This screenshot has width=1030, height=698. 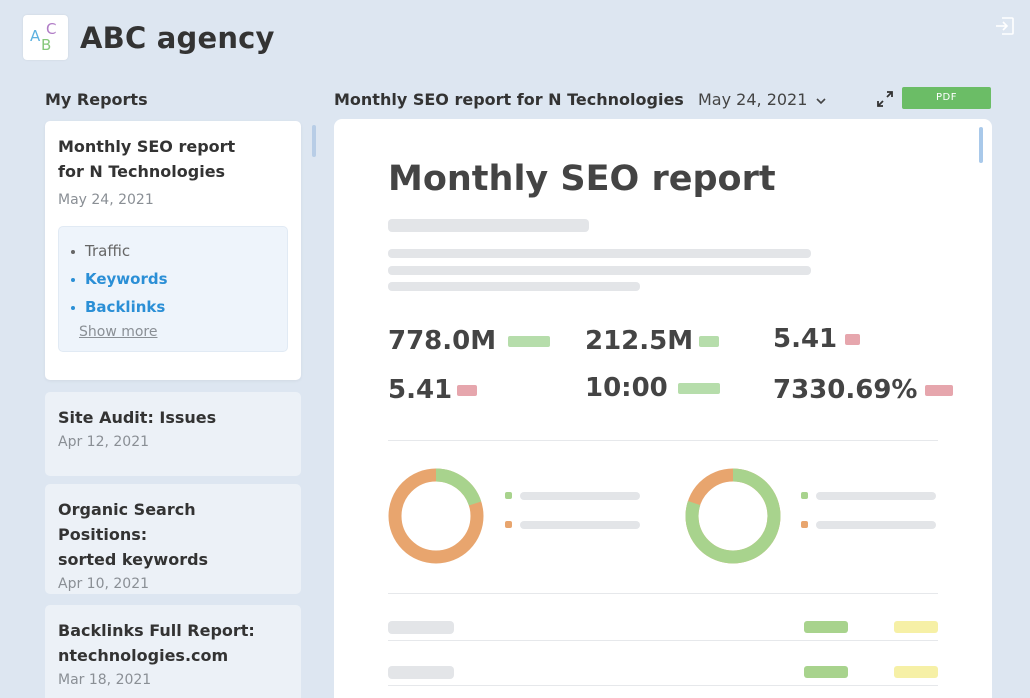 I want to click on report-card-title: Site Audit: Issues, so click(x=173, y=417).